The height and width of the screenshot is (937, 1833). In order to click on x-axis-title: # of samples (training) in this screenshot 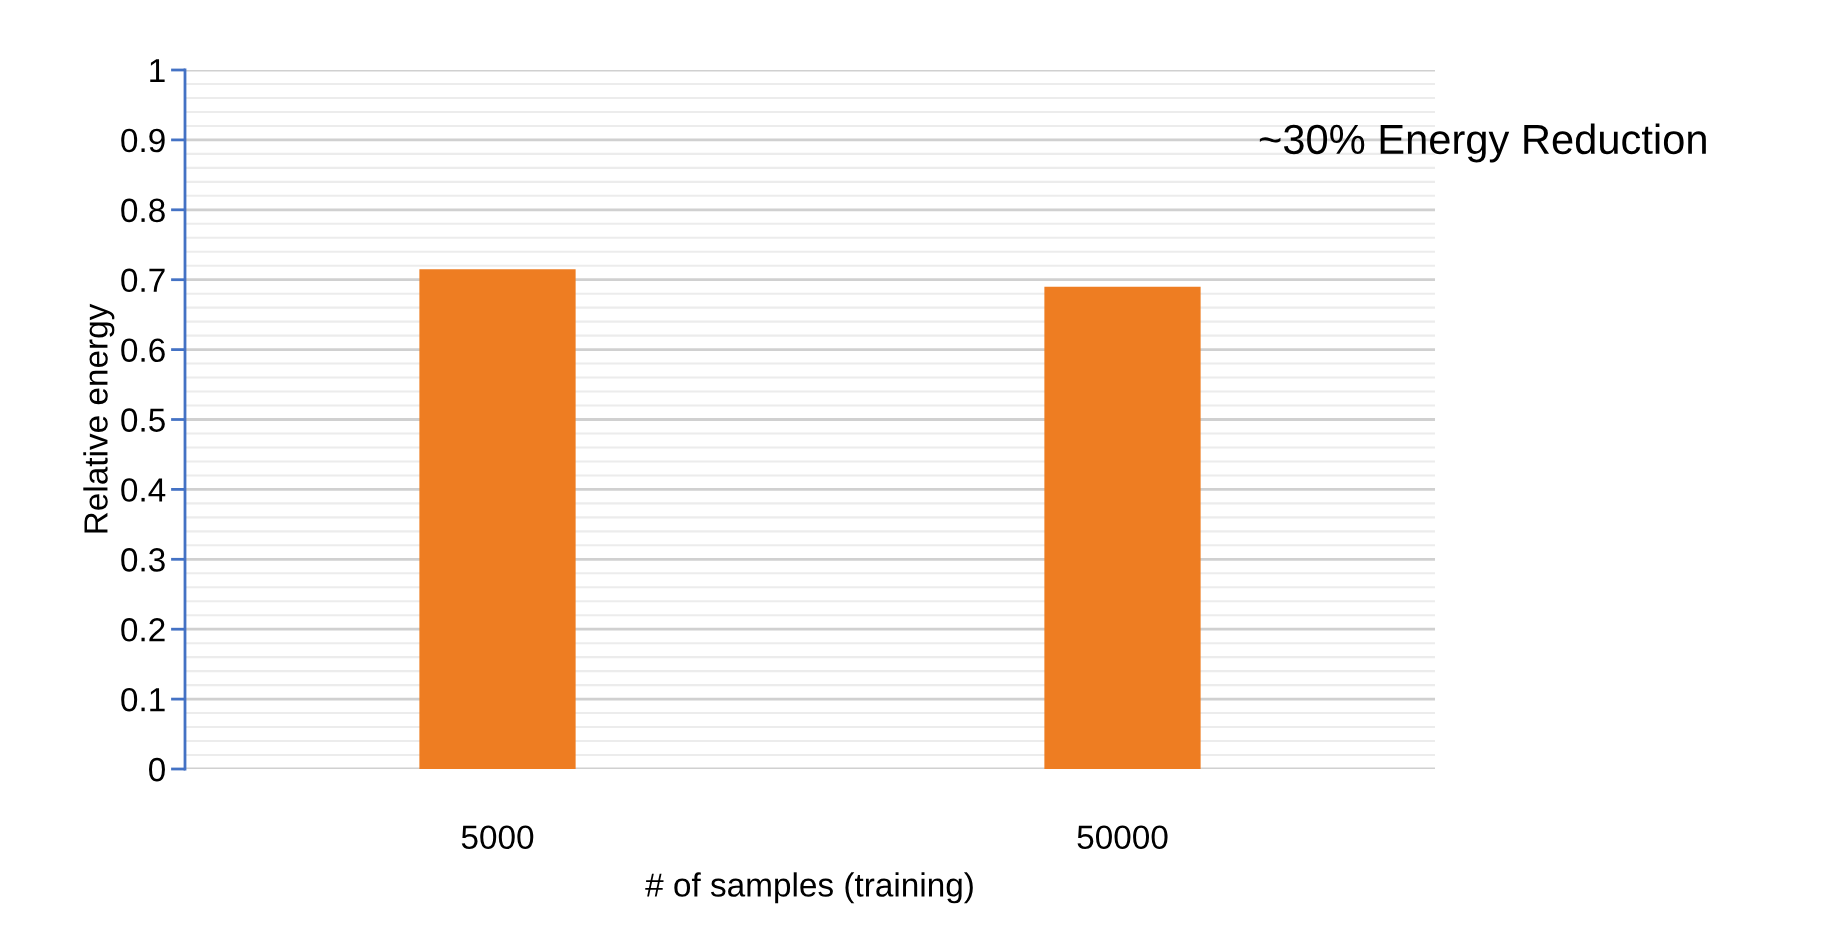, I will do `click(809, 888)`.